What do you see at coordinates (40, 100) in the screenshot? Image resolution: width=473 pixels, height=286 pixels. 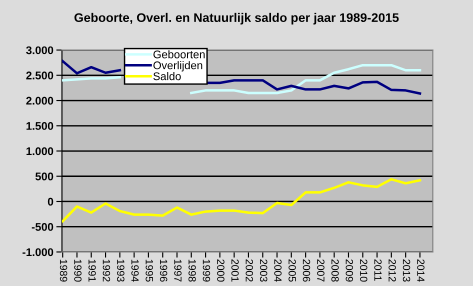 I see `y-tick-label: 2.000` at bounding box center [40, 100].